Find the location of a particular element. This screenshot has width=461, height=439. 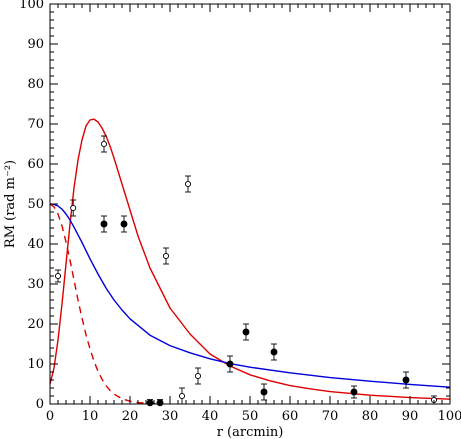

x-tick-label: 30 is located at coordinates (170, 416).